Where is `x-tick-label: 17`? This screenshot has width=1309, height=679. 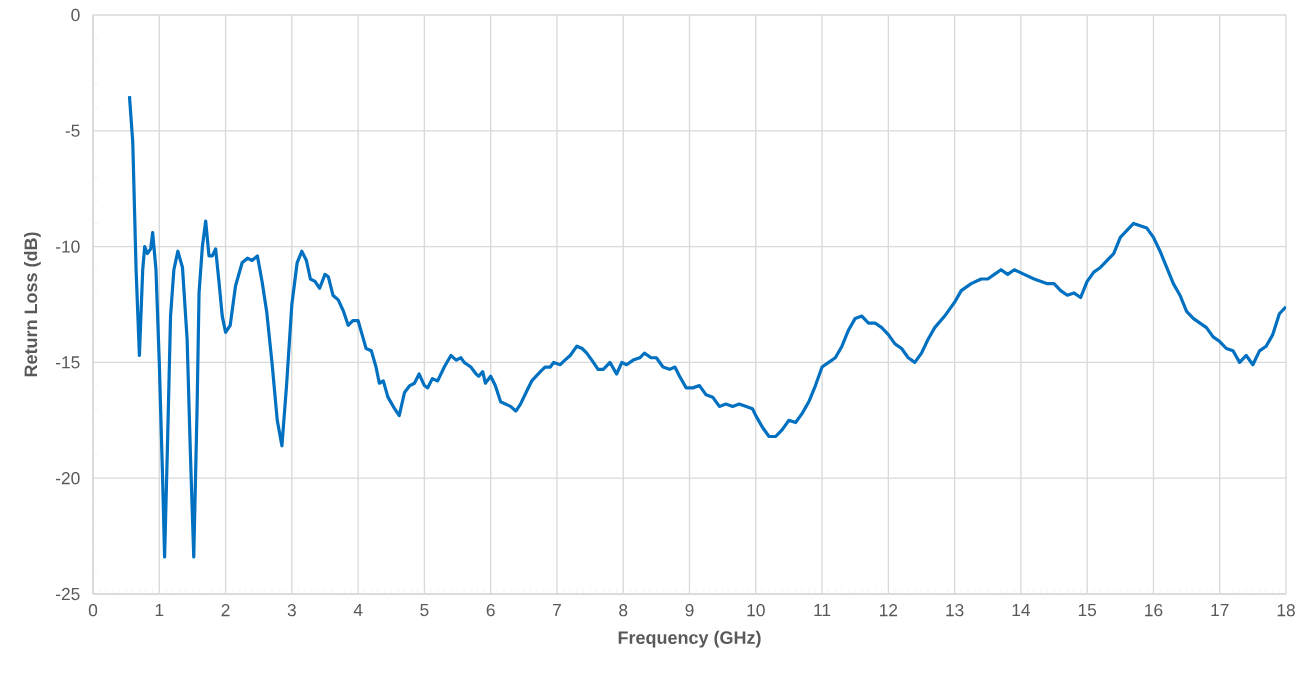
x-tick-label: 17 is located at coordinates (1220, 610).